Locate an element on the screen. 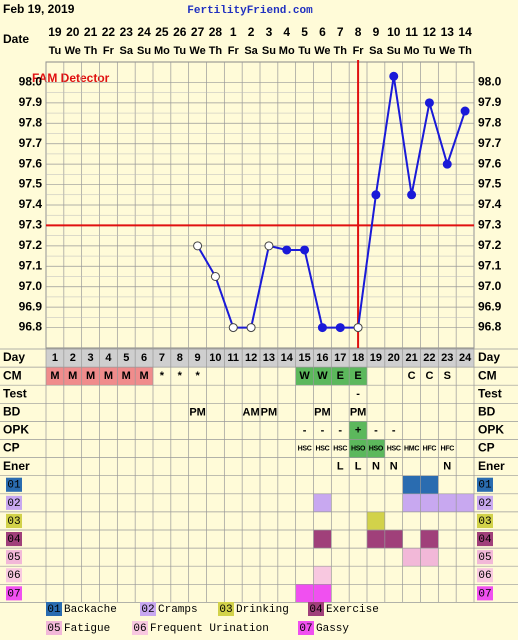  legend-code: 05 is located at coordinates (53, 629).